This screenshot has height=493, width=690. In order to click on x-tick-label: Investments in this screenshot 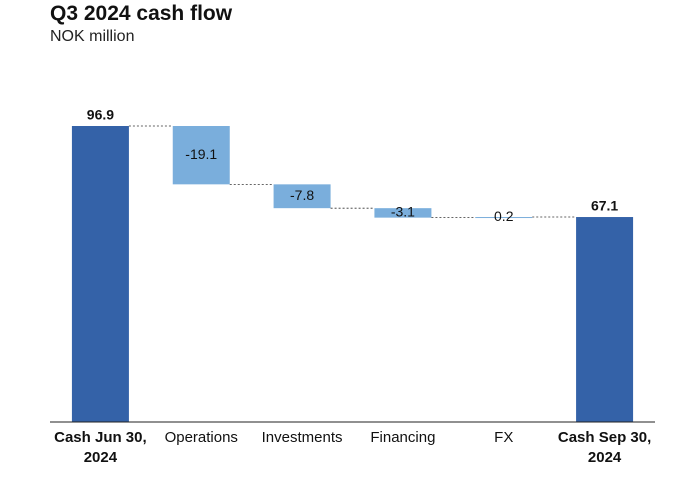, I will do `click(302, 437)`.